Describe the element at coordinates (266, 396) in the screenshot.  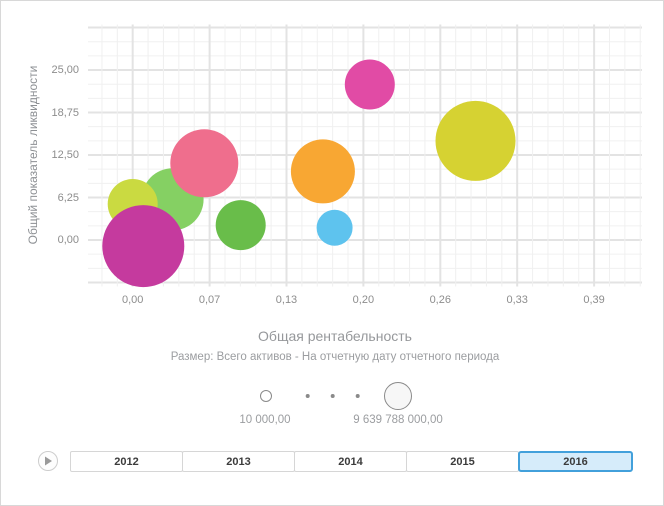
I see `legend-min-circle` at that location.